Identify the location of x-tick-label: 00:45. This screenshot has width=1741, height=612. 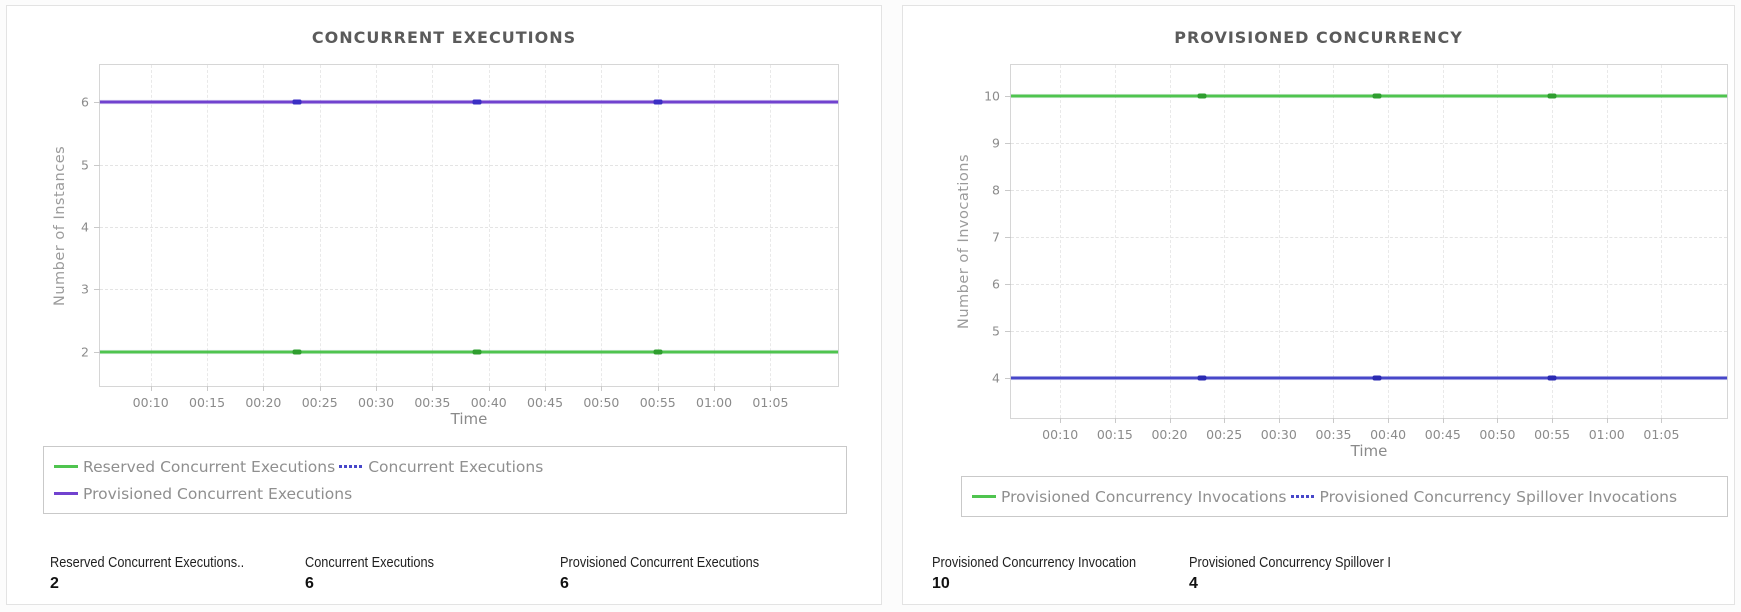
(1442, 434).